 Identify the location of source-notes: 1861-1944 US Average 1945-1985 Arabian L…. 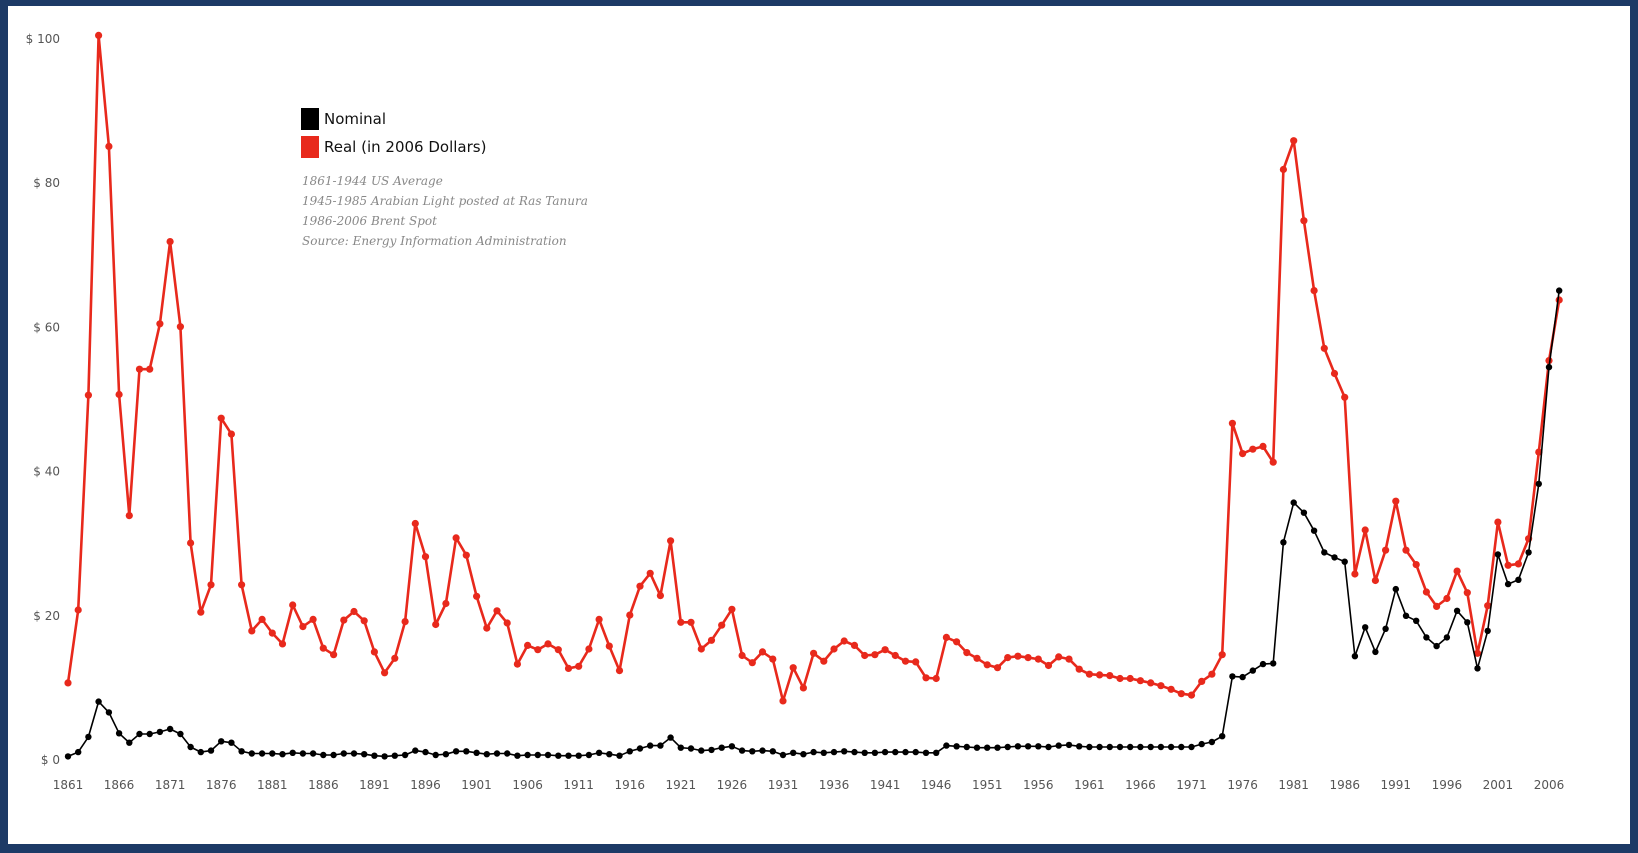
(445, 211).